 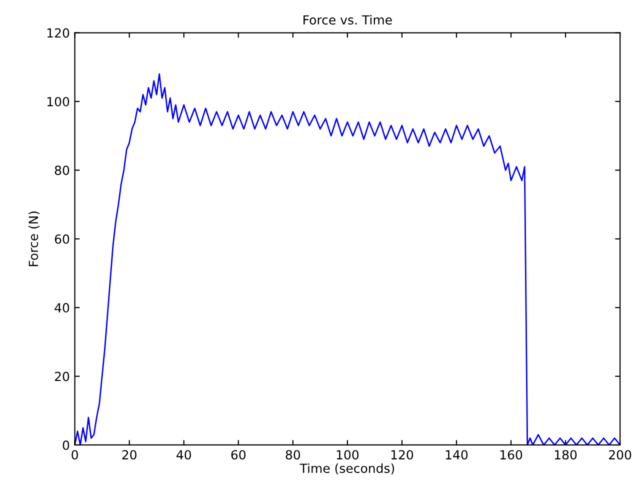 I want to click on y-axis-title: Force (N), so click(x=34, y=239).